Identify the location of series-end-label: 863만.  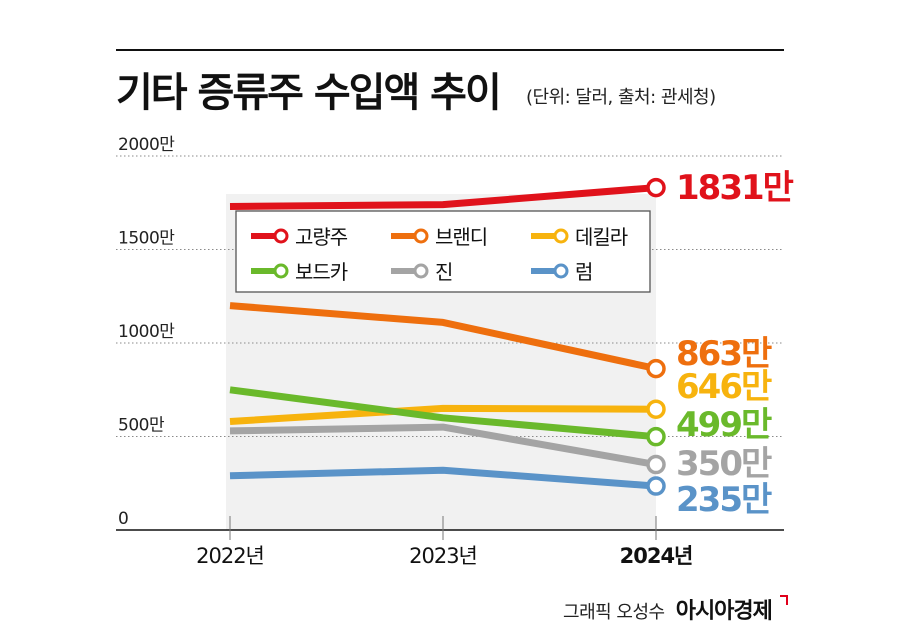
(724, 354).